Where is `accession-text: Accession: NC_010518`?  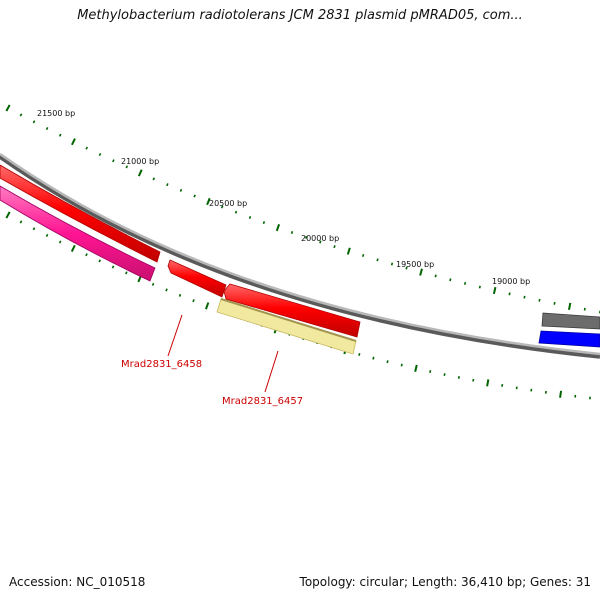 accession-text: Accession: NC_010518 is located at coordinates (77, 582).